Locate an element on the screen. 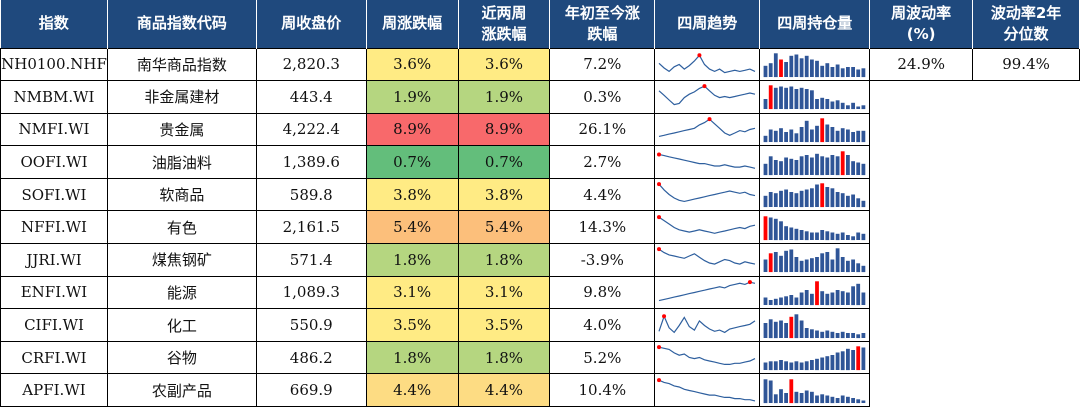 Image resolution: width=1080 pixels, height=407 pixels. two-week-change-cell: 4.4% is located at coordinates (504, 390).